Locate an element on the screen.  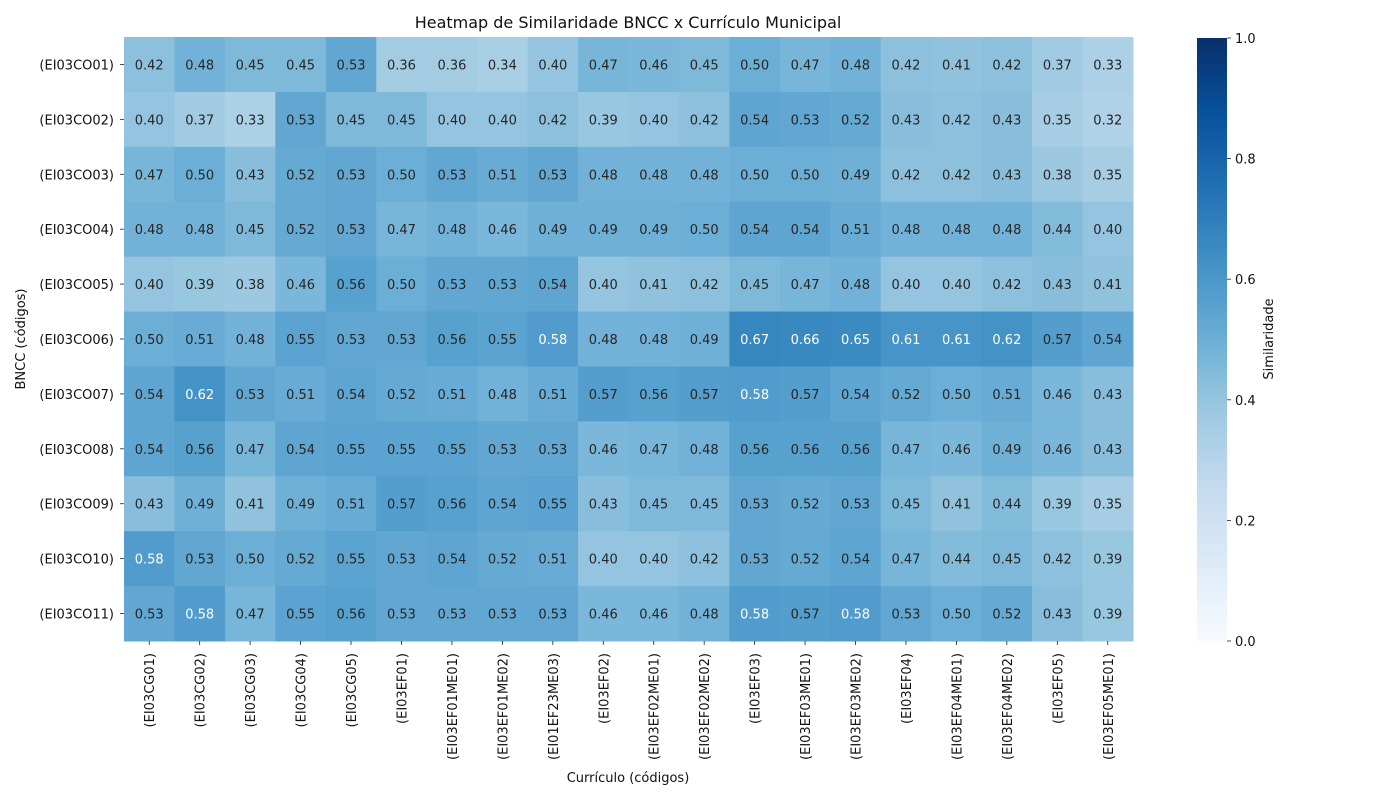
x-tick-label: (EI01EF23ME03) is located at coordinates (554, 706).